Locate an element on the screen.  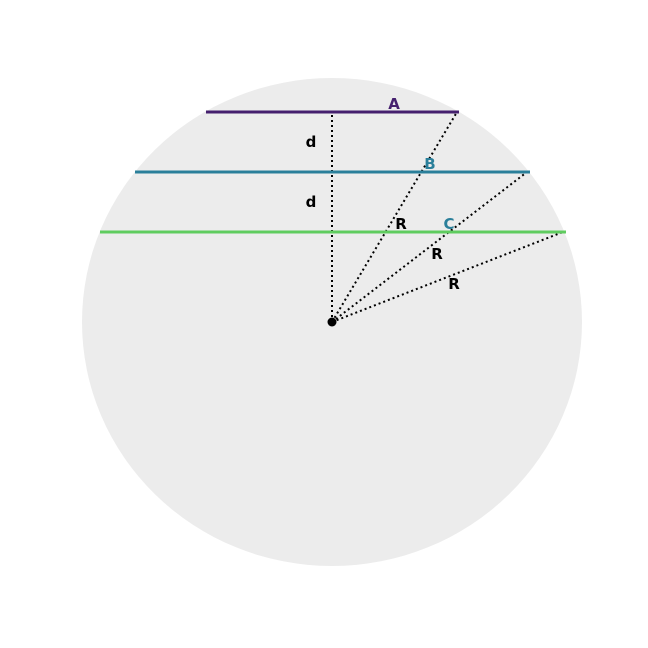
chord-c-label: C is located at coordinates (448, 224).